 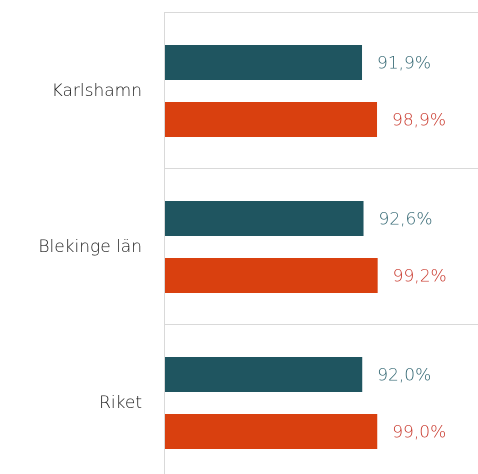 I want to click on value-label: 92,0%, so click(x=404, y=376).